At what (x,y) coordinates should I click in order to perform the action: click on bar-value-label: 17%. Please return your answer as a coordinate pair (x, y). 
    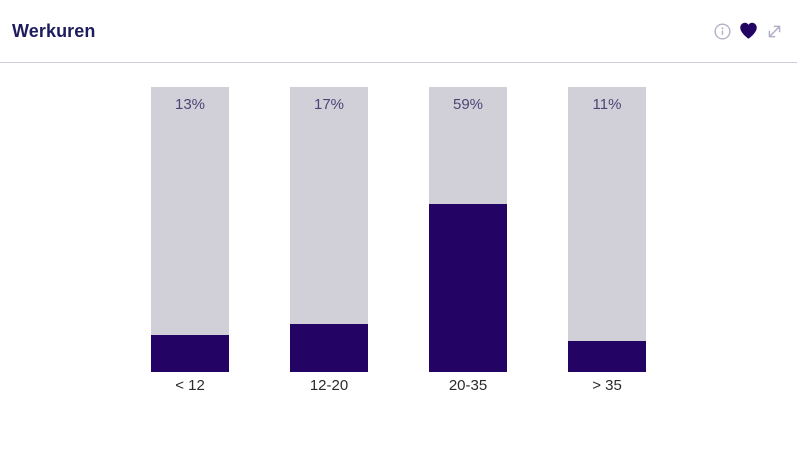
    Looking at the image, I should click on (329, 104).